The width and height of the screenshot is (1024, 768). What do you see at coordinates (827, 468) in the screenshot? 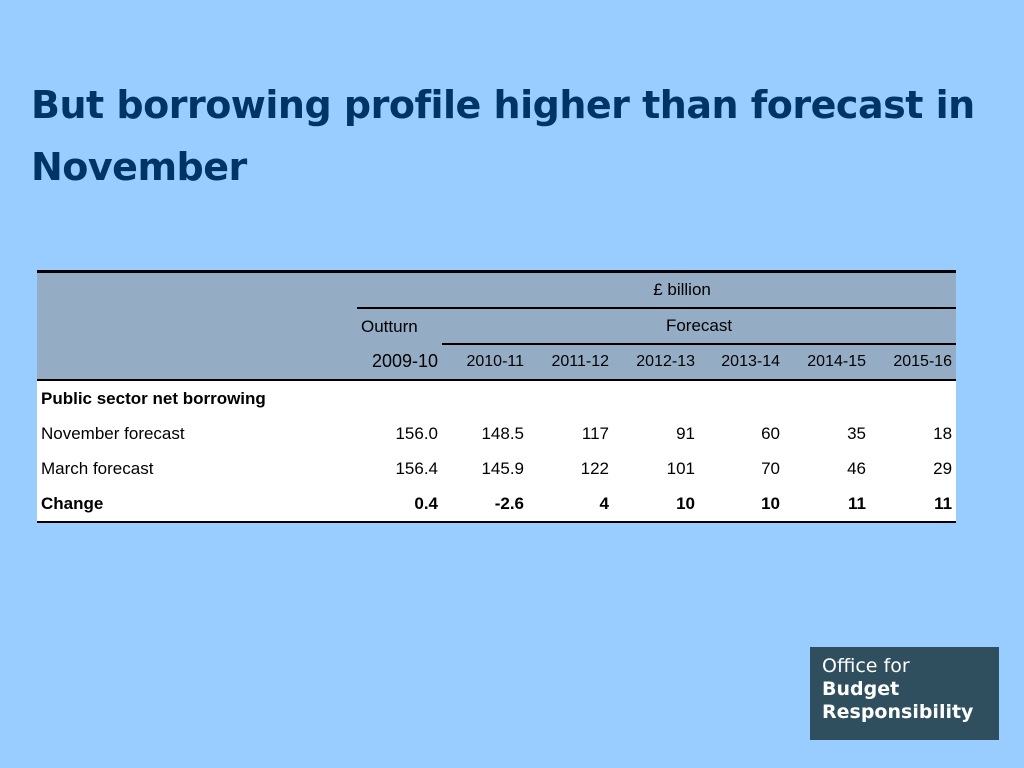
I see `table-cell: 46` at bounding box center [827, 468].